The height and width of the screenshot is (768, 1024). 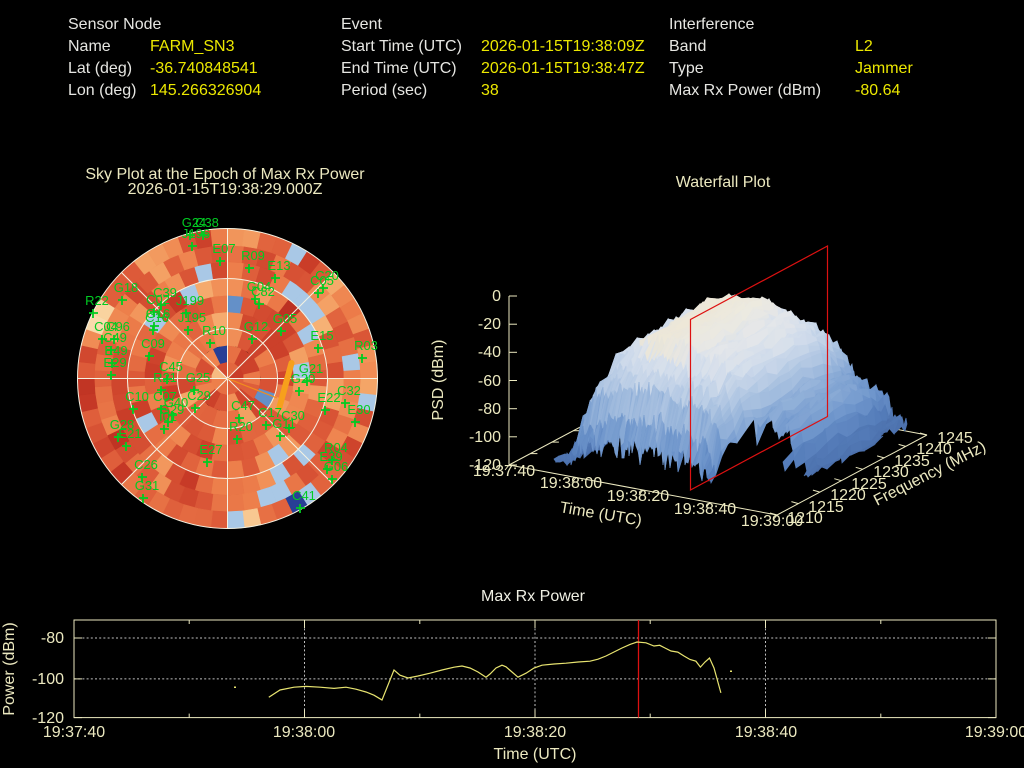 What do you see at coordinates (225, 174) in the screenshot?
I see `svg-text:Sky Plot at the Epoch of Max R: Sky Plot at the Epoch of Max Rx Power` at bounding box center [225, 174].